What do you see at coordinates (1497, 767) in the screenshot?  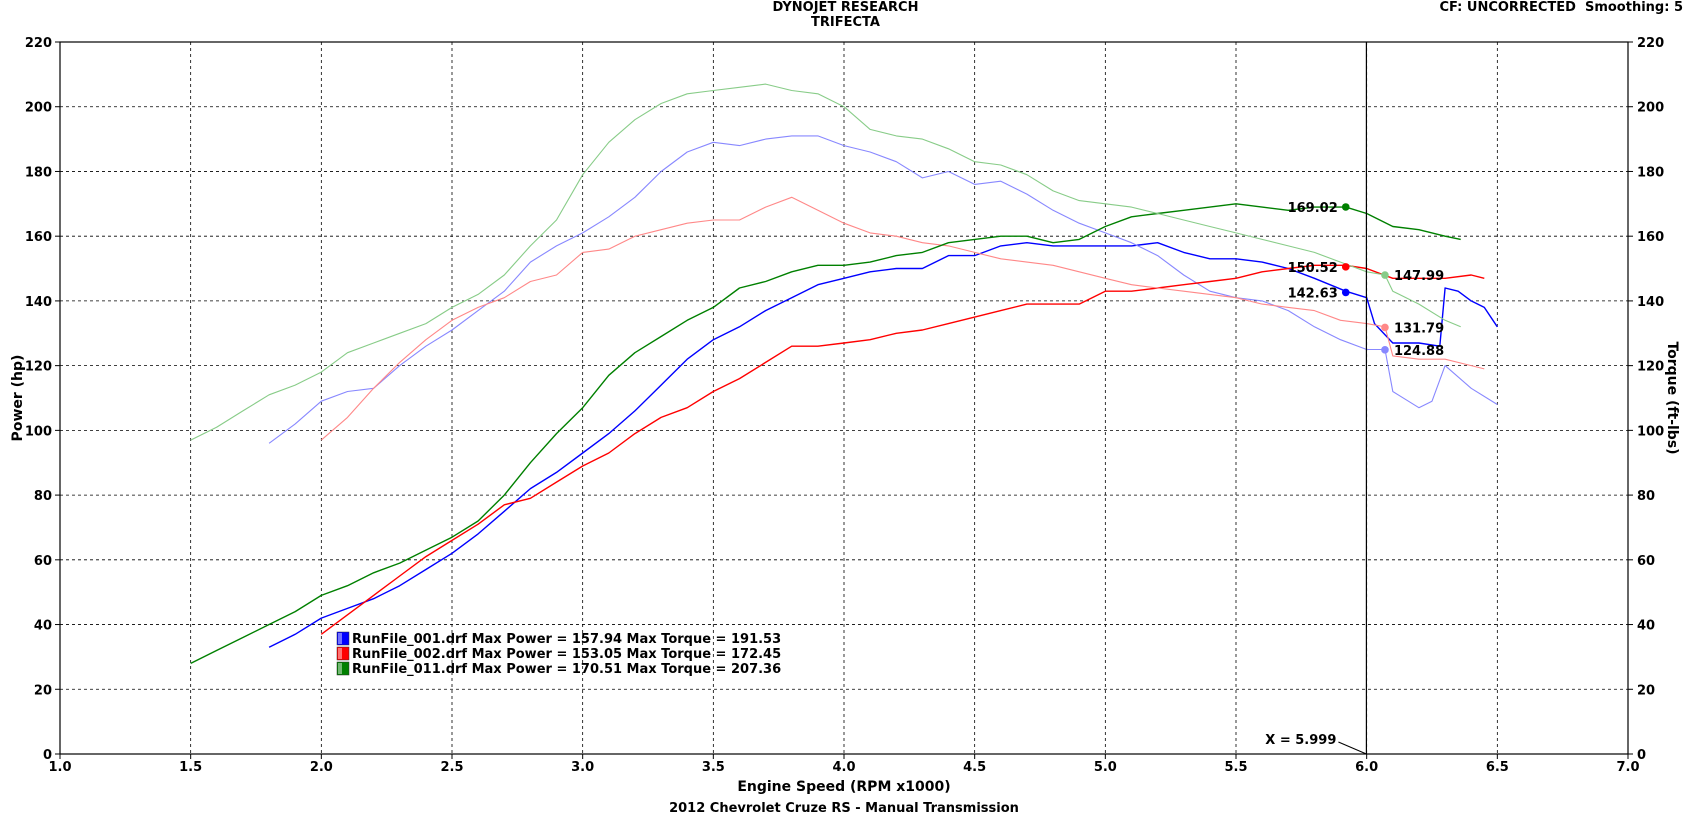 I see `x-tick-label: 6.5` at bounding box center [1497, 767].